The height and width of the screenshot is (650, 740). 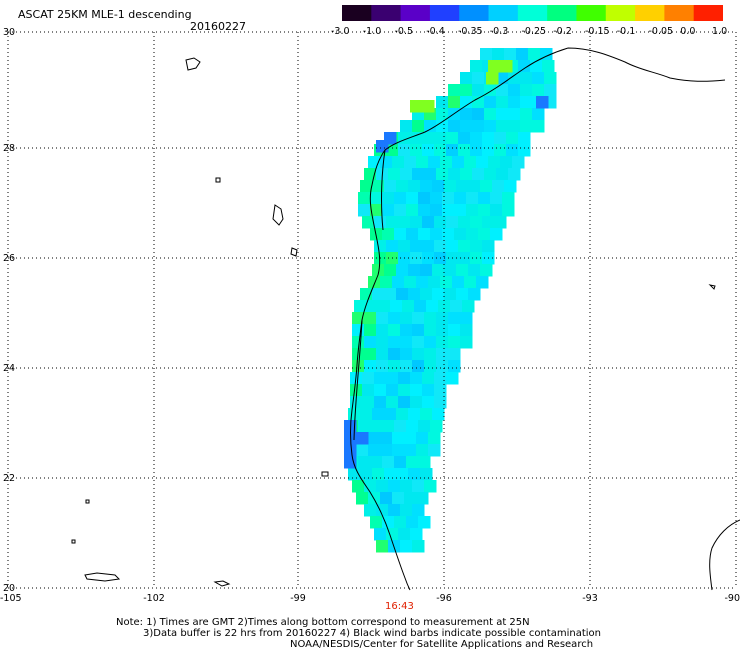 I want to click on latitude-label: 30, so click(x=9, y=32).